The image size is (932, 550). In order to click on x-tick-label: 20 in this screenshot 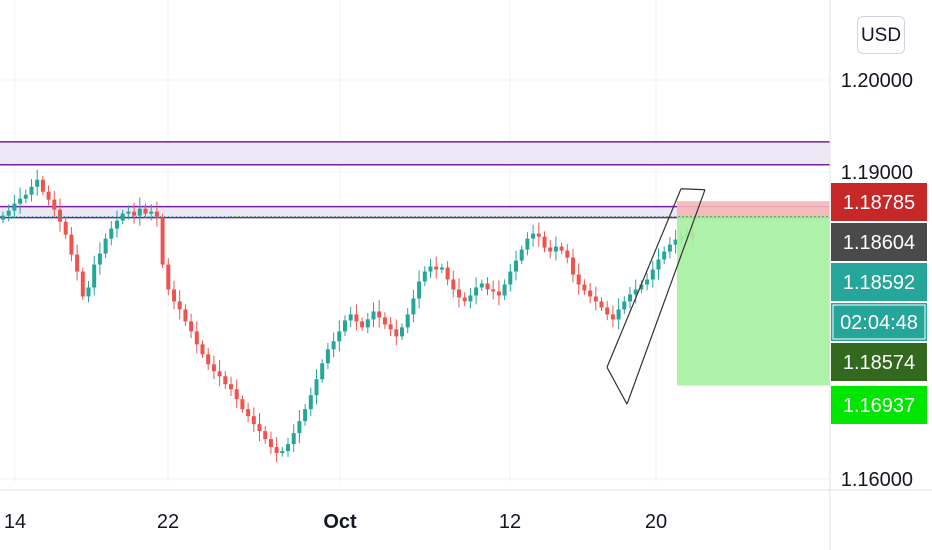, I will do `click(656, 522)`.